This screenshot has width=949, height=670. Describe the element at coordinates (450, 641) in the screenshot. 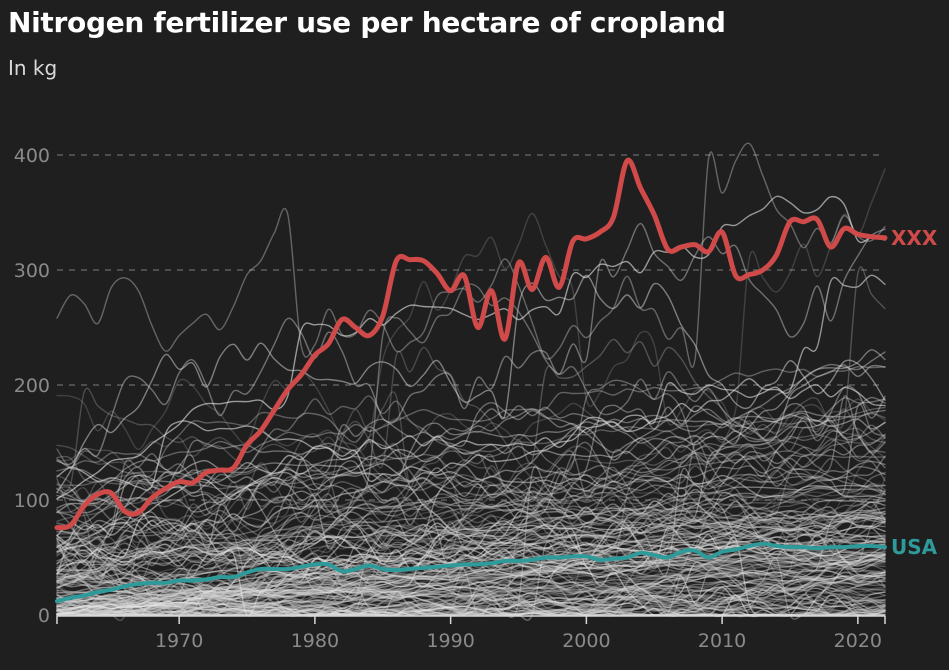

I see `x-tick-label: 1990` at that location.